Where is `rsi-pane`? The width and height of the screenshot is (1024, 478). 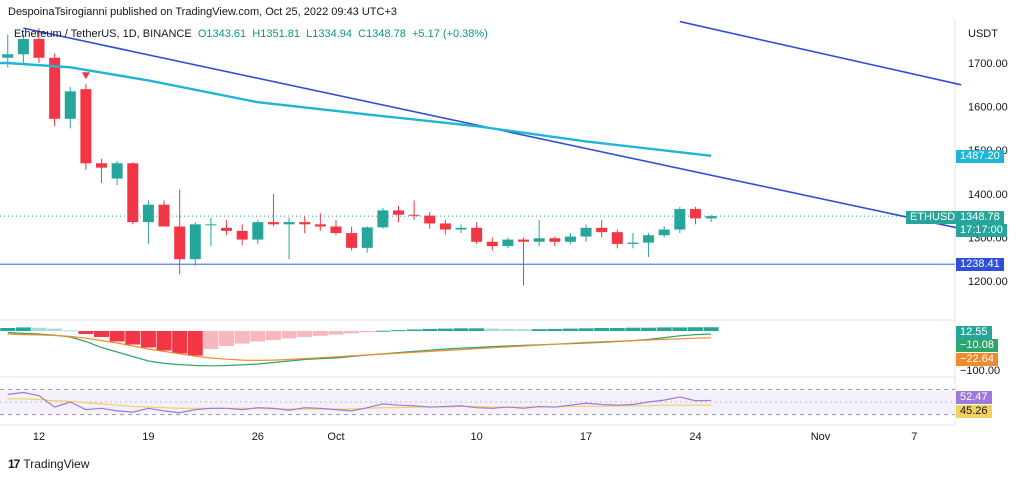
rsi-pane is located at coordinates (477, 402).